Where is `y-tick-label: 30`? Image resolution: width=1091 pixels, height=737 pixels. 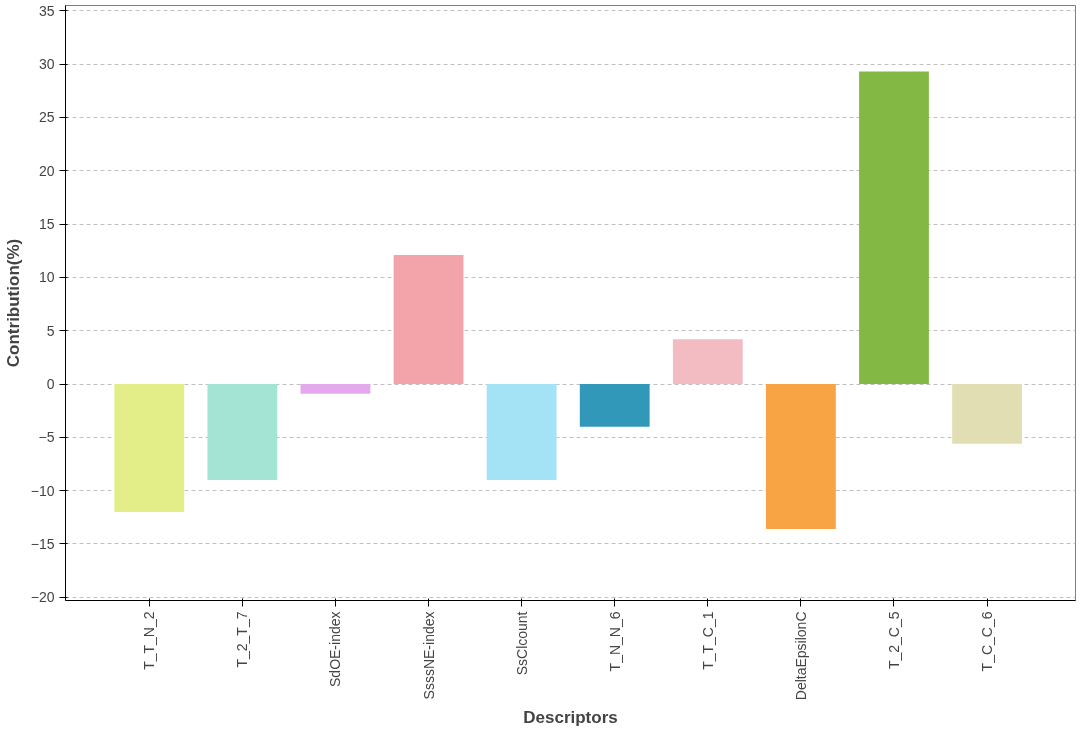
y-tick-label: 30 is located at coordinates (46, 64).